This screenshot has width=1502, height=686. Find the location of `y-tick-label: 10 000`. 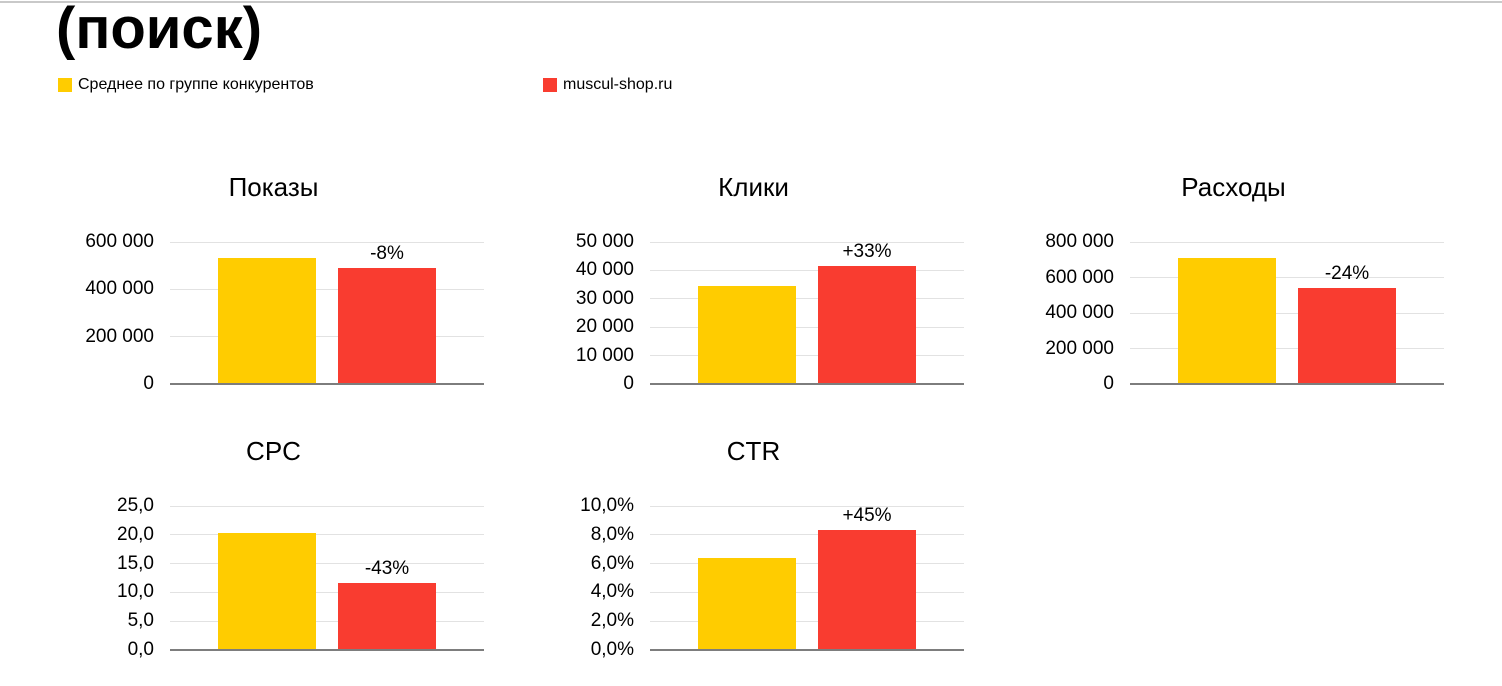

y-tick-label: 10 000 is located at coordinates (604, 355).